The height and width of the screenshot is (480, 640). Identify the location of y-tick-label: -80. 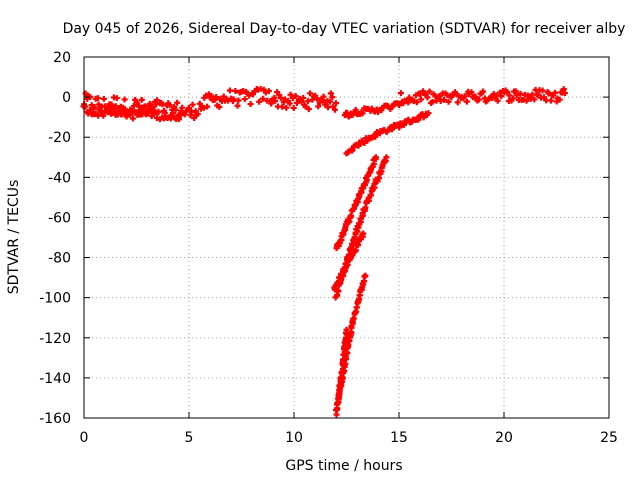
(59, 259).